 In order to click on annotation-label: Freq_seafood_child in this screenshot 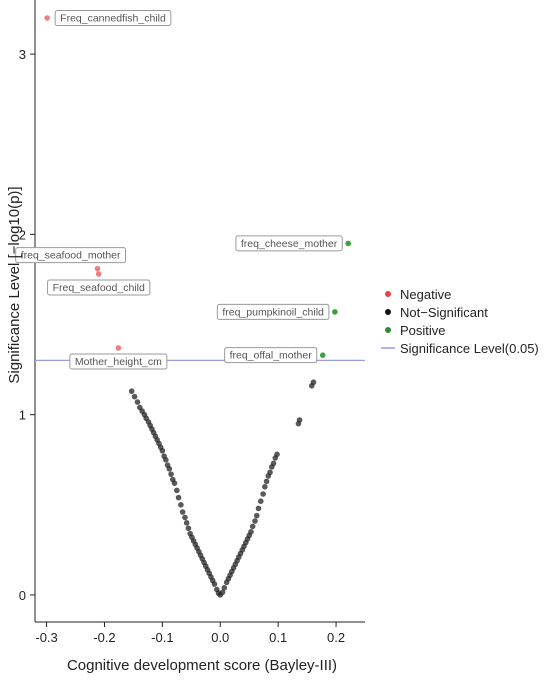, I will do `click(99, 288)`.